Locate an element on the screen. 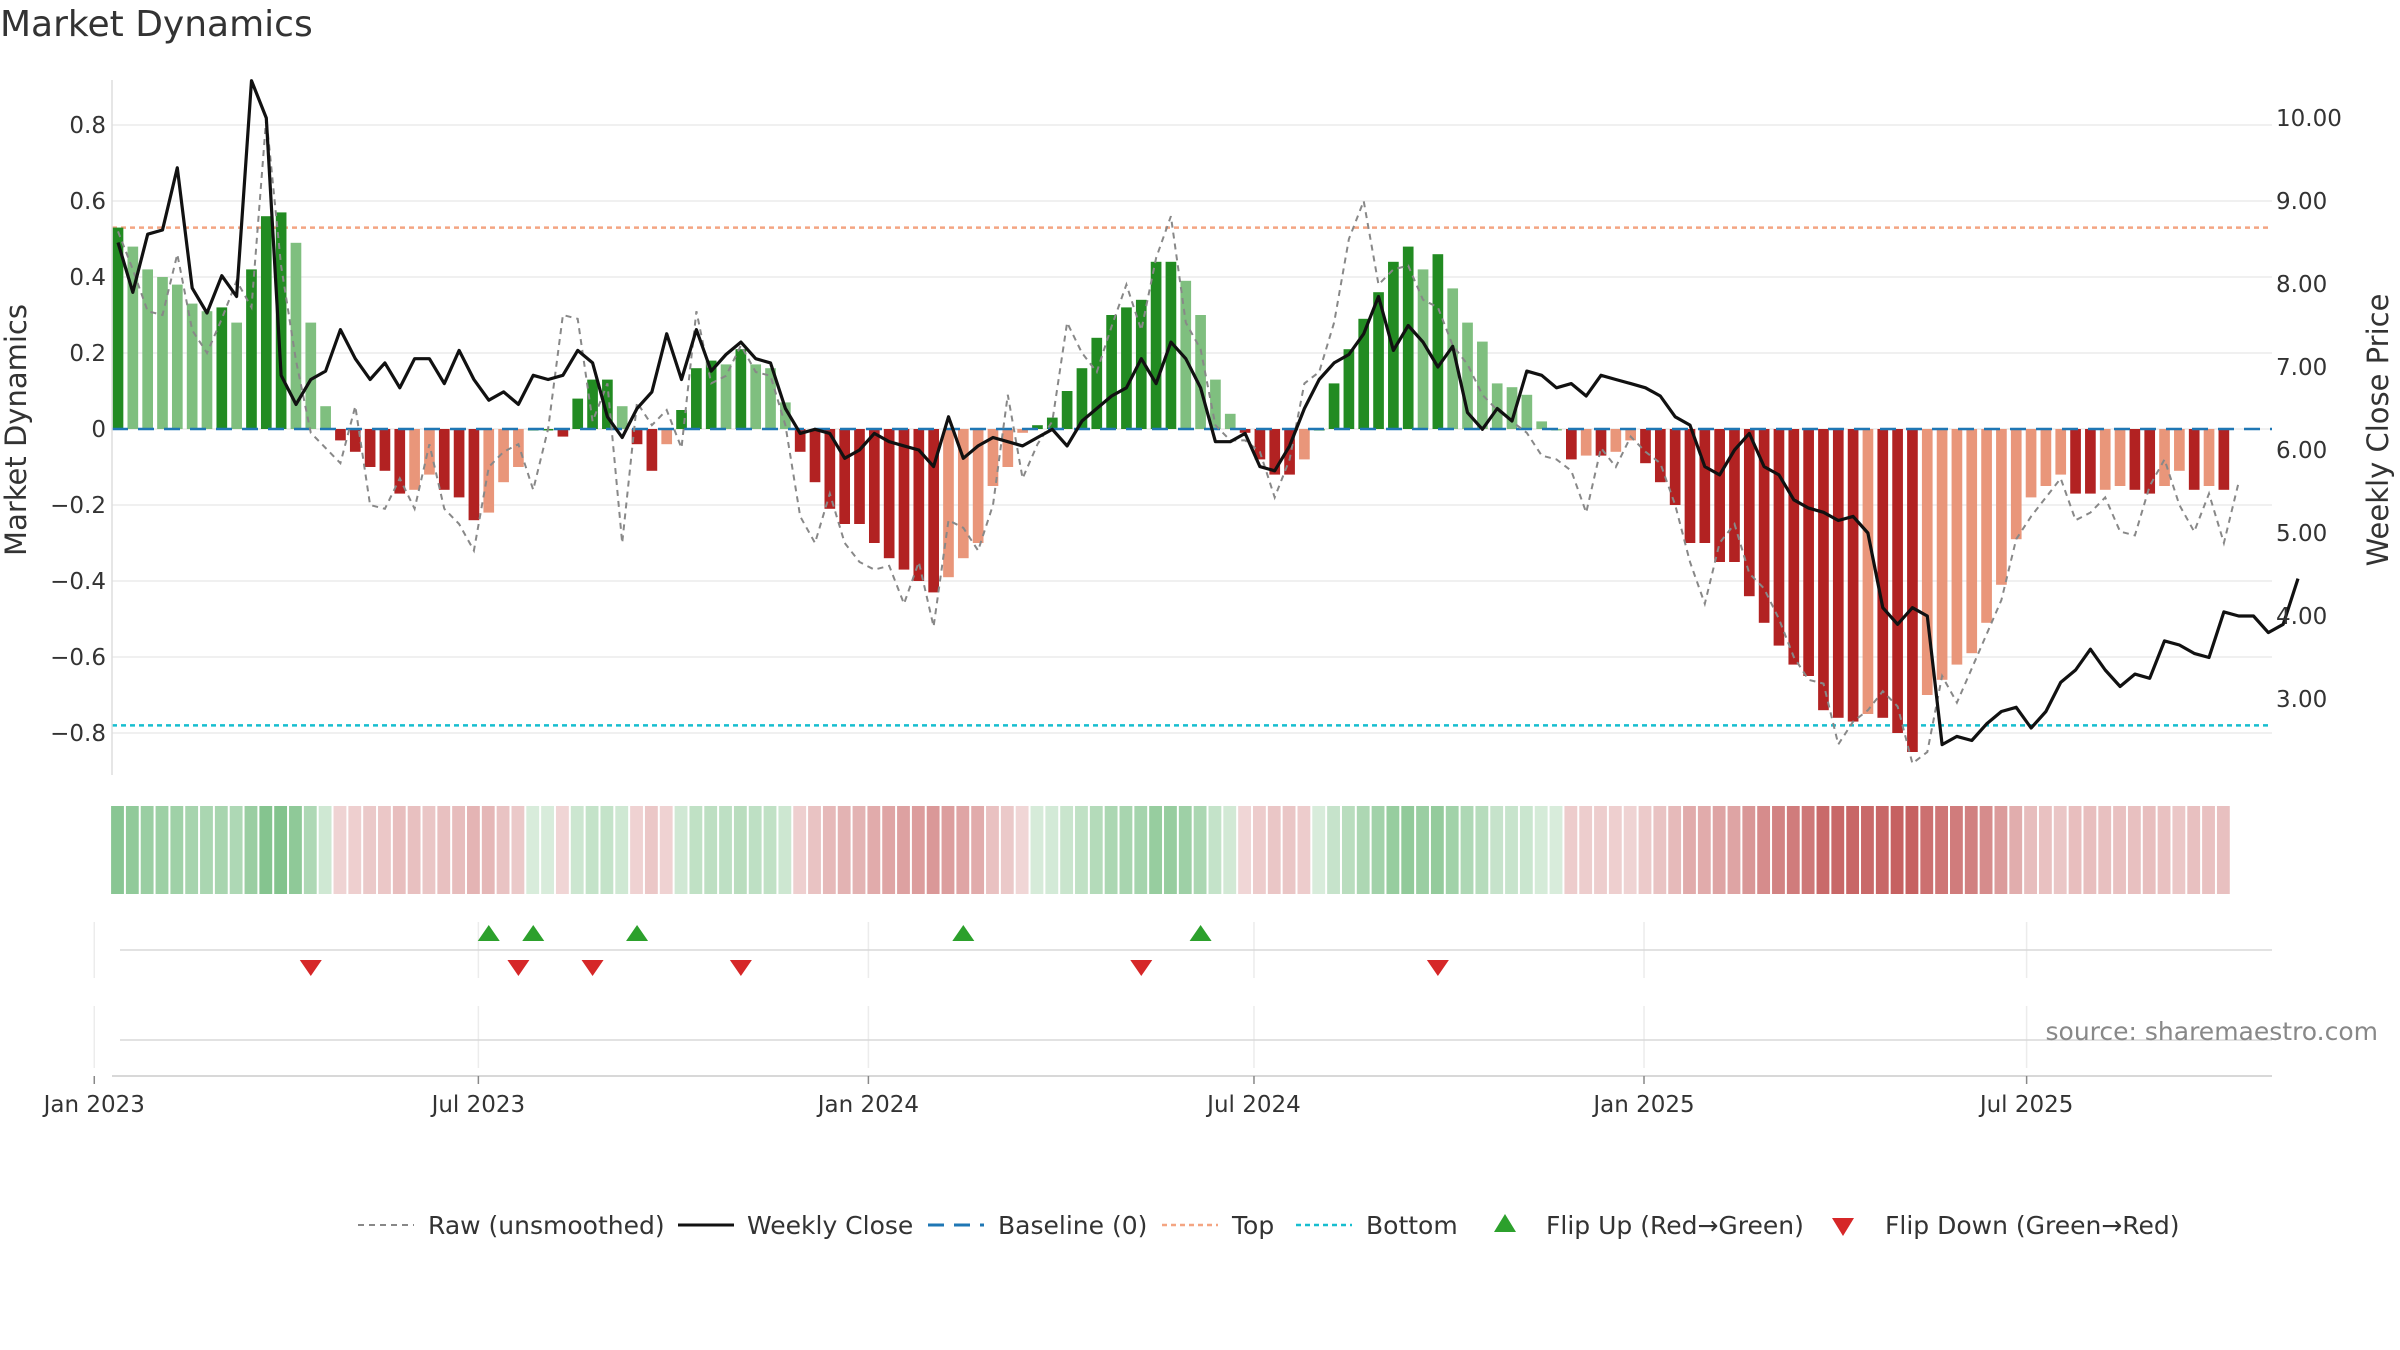 Image resolution: width=2400 pixels, height=1350 pixels. y2-tick-label: 9.00 is located at coordinates (2301, 202).